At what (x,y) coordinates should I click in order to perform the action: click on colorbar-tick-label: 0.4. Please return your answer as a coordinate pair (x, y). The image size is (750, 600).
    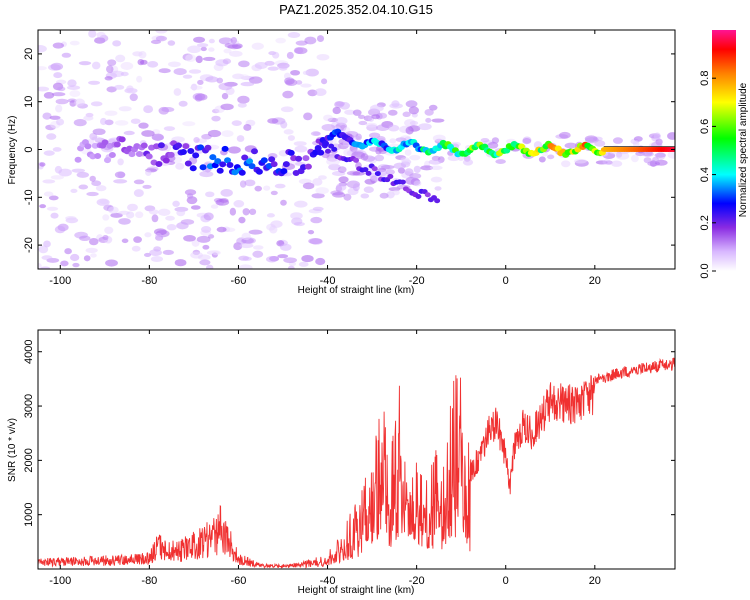
    Looking at the image, I should click on (705, 174).